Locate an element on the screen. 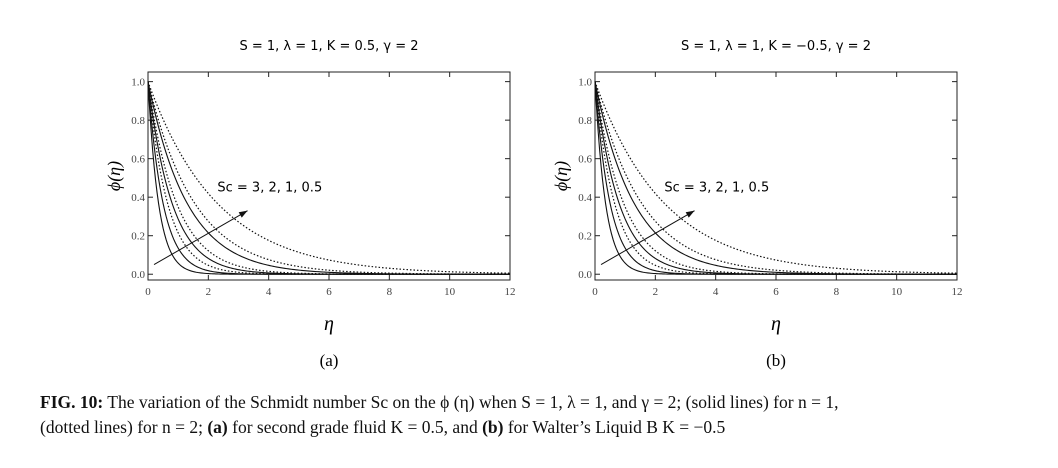 This screenshot has width=1058, height=468. chart-a-y-tick-label-0: 0.0 is located at coordinates (138, 275).